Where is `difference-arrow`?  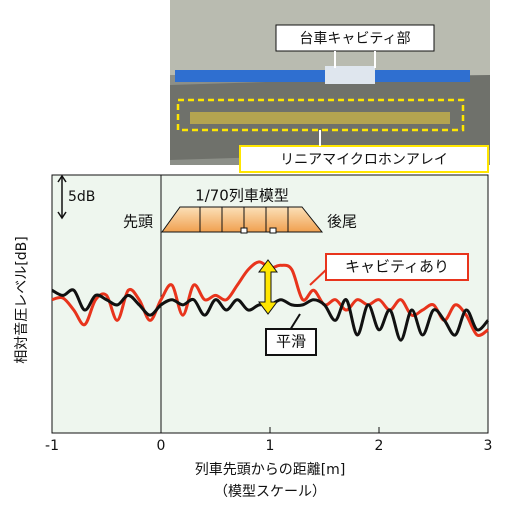 difference-arrow is located at coordinates (268, 287).